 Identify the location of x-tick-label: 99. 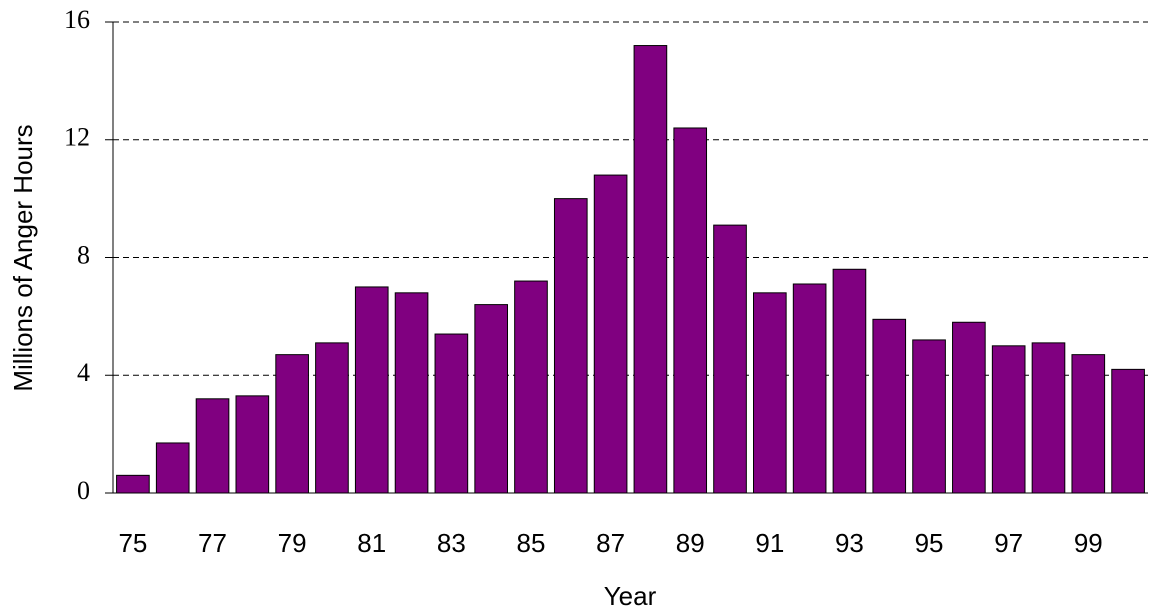
(1088, 543).